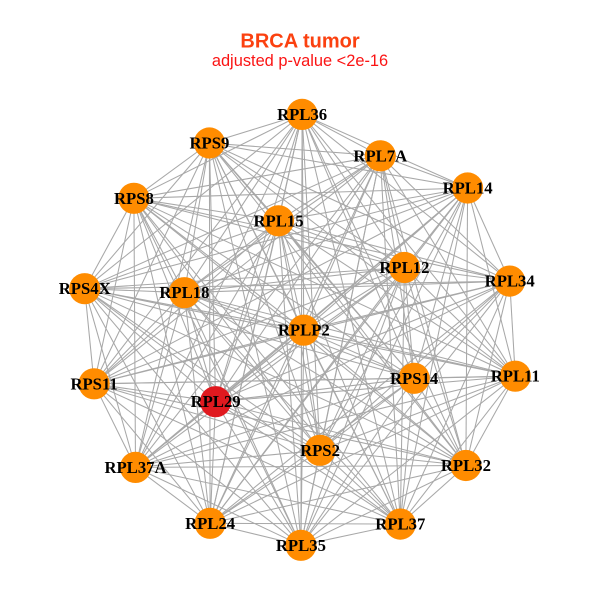 Image resolution: width=600 pixels, height=605 pixels. What do you see at coordinates (216, 401) in the screenshot?
I see `svg-text: RPL29` at bounding box center [216, 401].